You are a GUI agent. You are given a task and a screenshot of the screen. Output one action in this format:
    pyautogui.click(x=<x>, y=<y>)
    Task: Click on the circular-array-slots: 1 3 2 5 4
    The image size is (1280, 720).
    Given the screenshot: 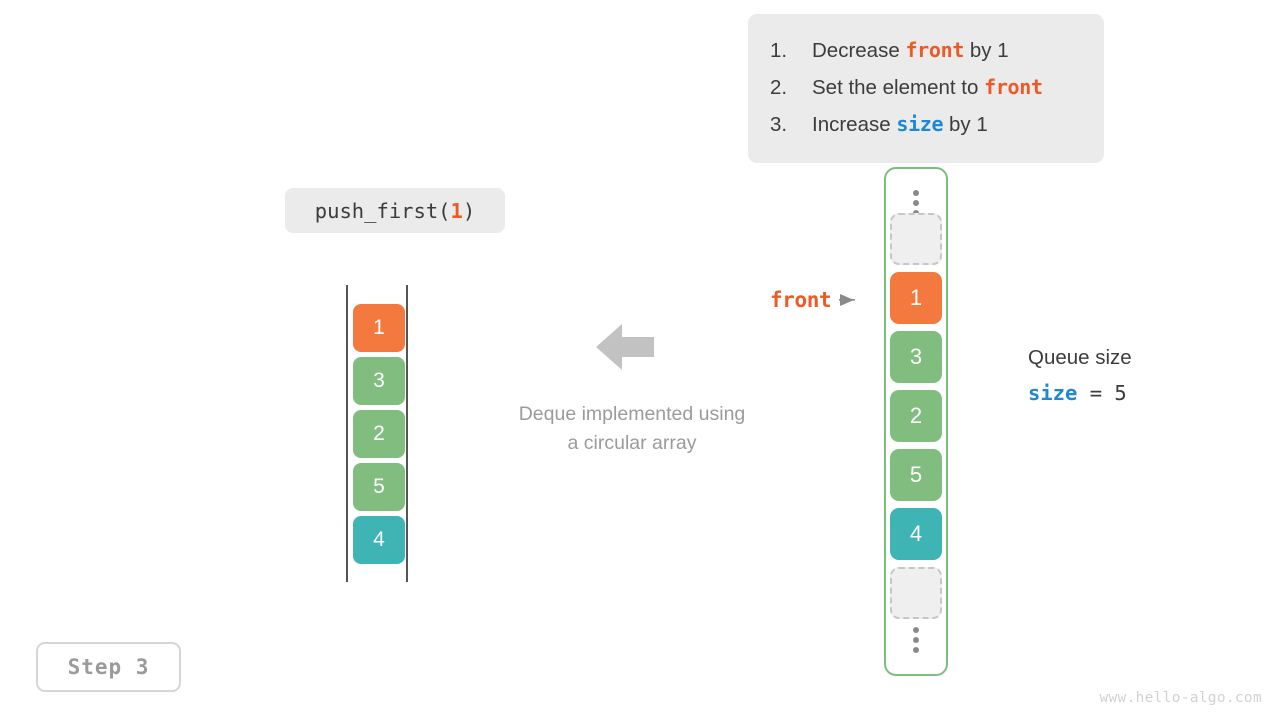 What is the action you would take?
    pyautogui.click(x=916, y=419)
    